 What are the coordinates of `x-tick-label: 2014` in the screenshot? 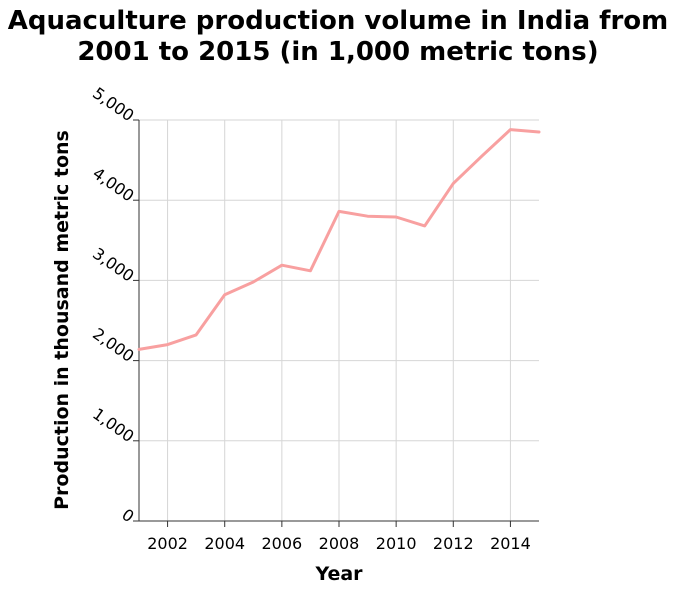 It's located at (510, 543).